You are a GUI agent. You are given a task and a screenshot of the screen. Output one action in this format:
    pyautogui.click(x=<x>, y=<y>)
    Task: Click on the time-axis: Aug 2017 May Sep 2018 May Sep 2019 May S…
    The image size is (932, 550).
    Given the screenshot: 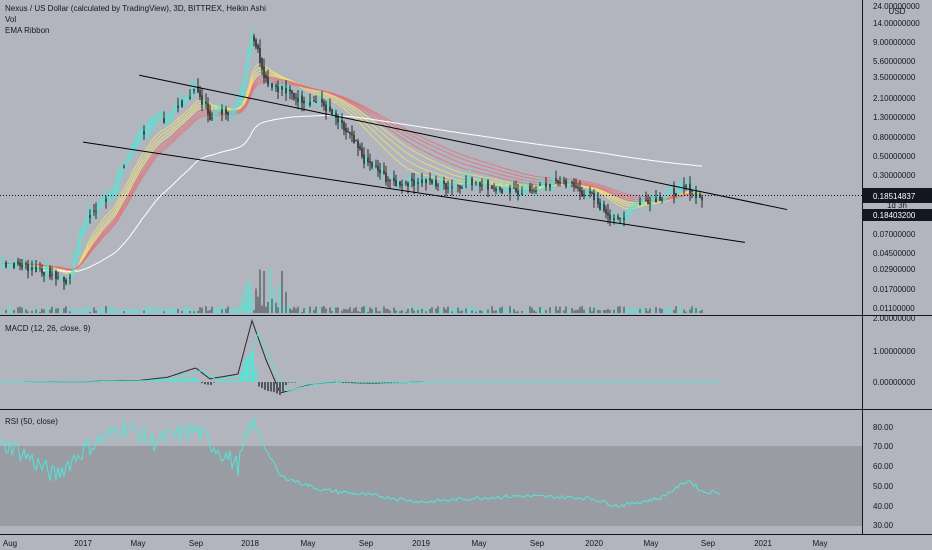 What is the action you would take?
    pyautogui.click(x=415, y=543)
    